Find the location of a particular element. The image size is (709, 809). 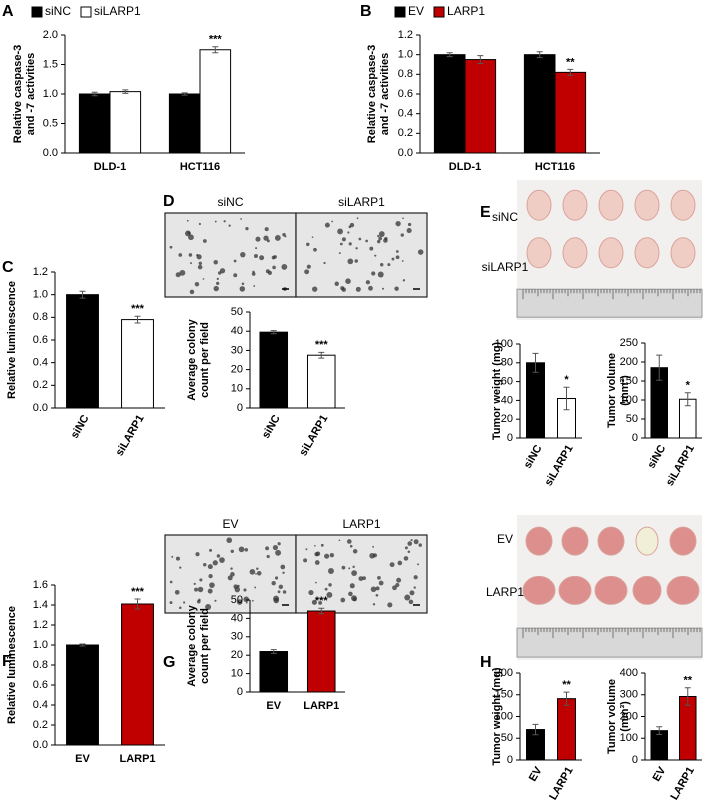

y-tick-label: 0.6 is located at coordinates (405, 94).